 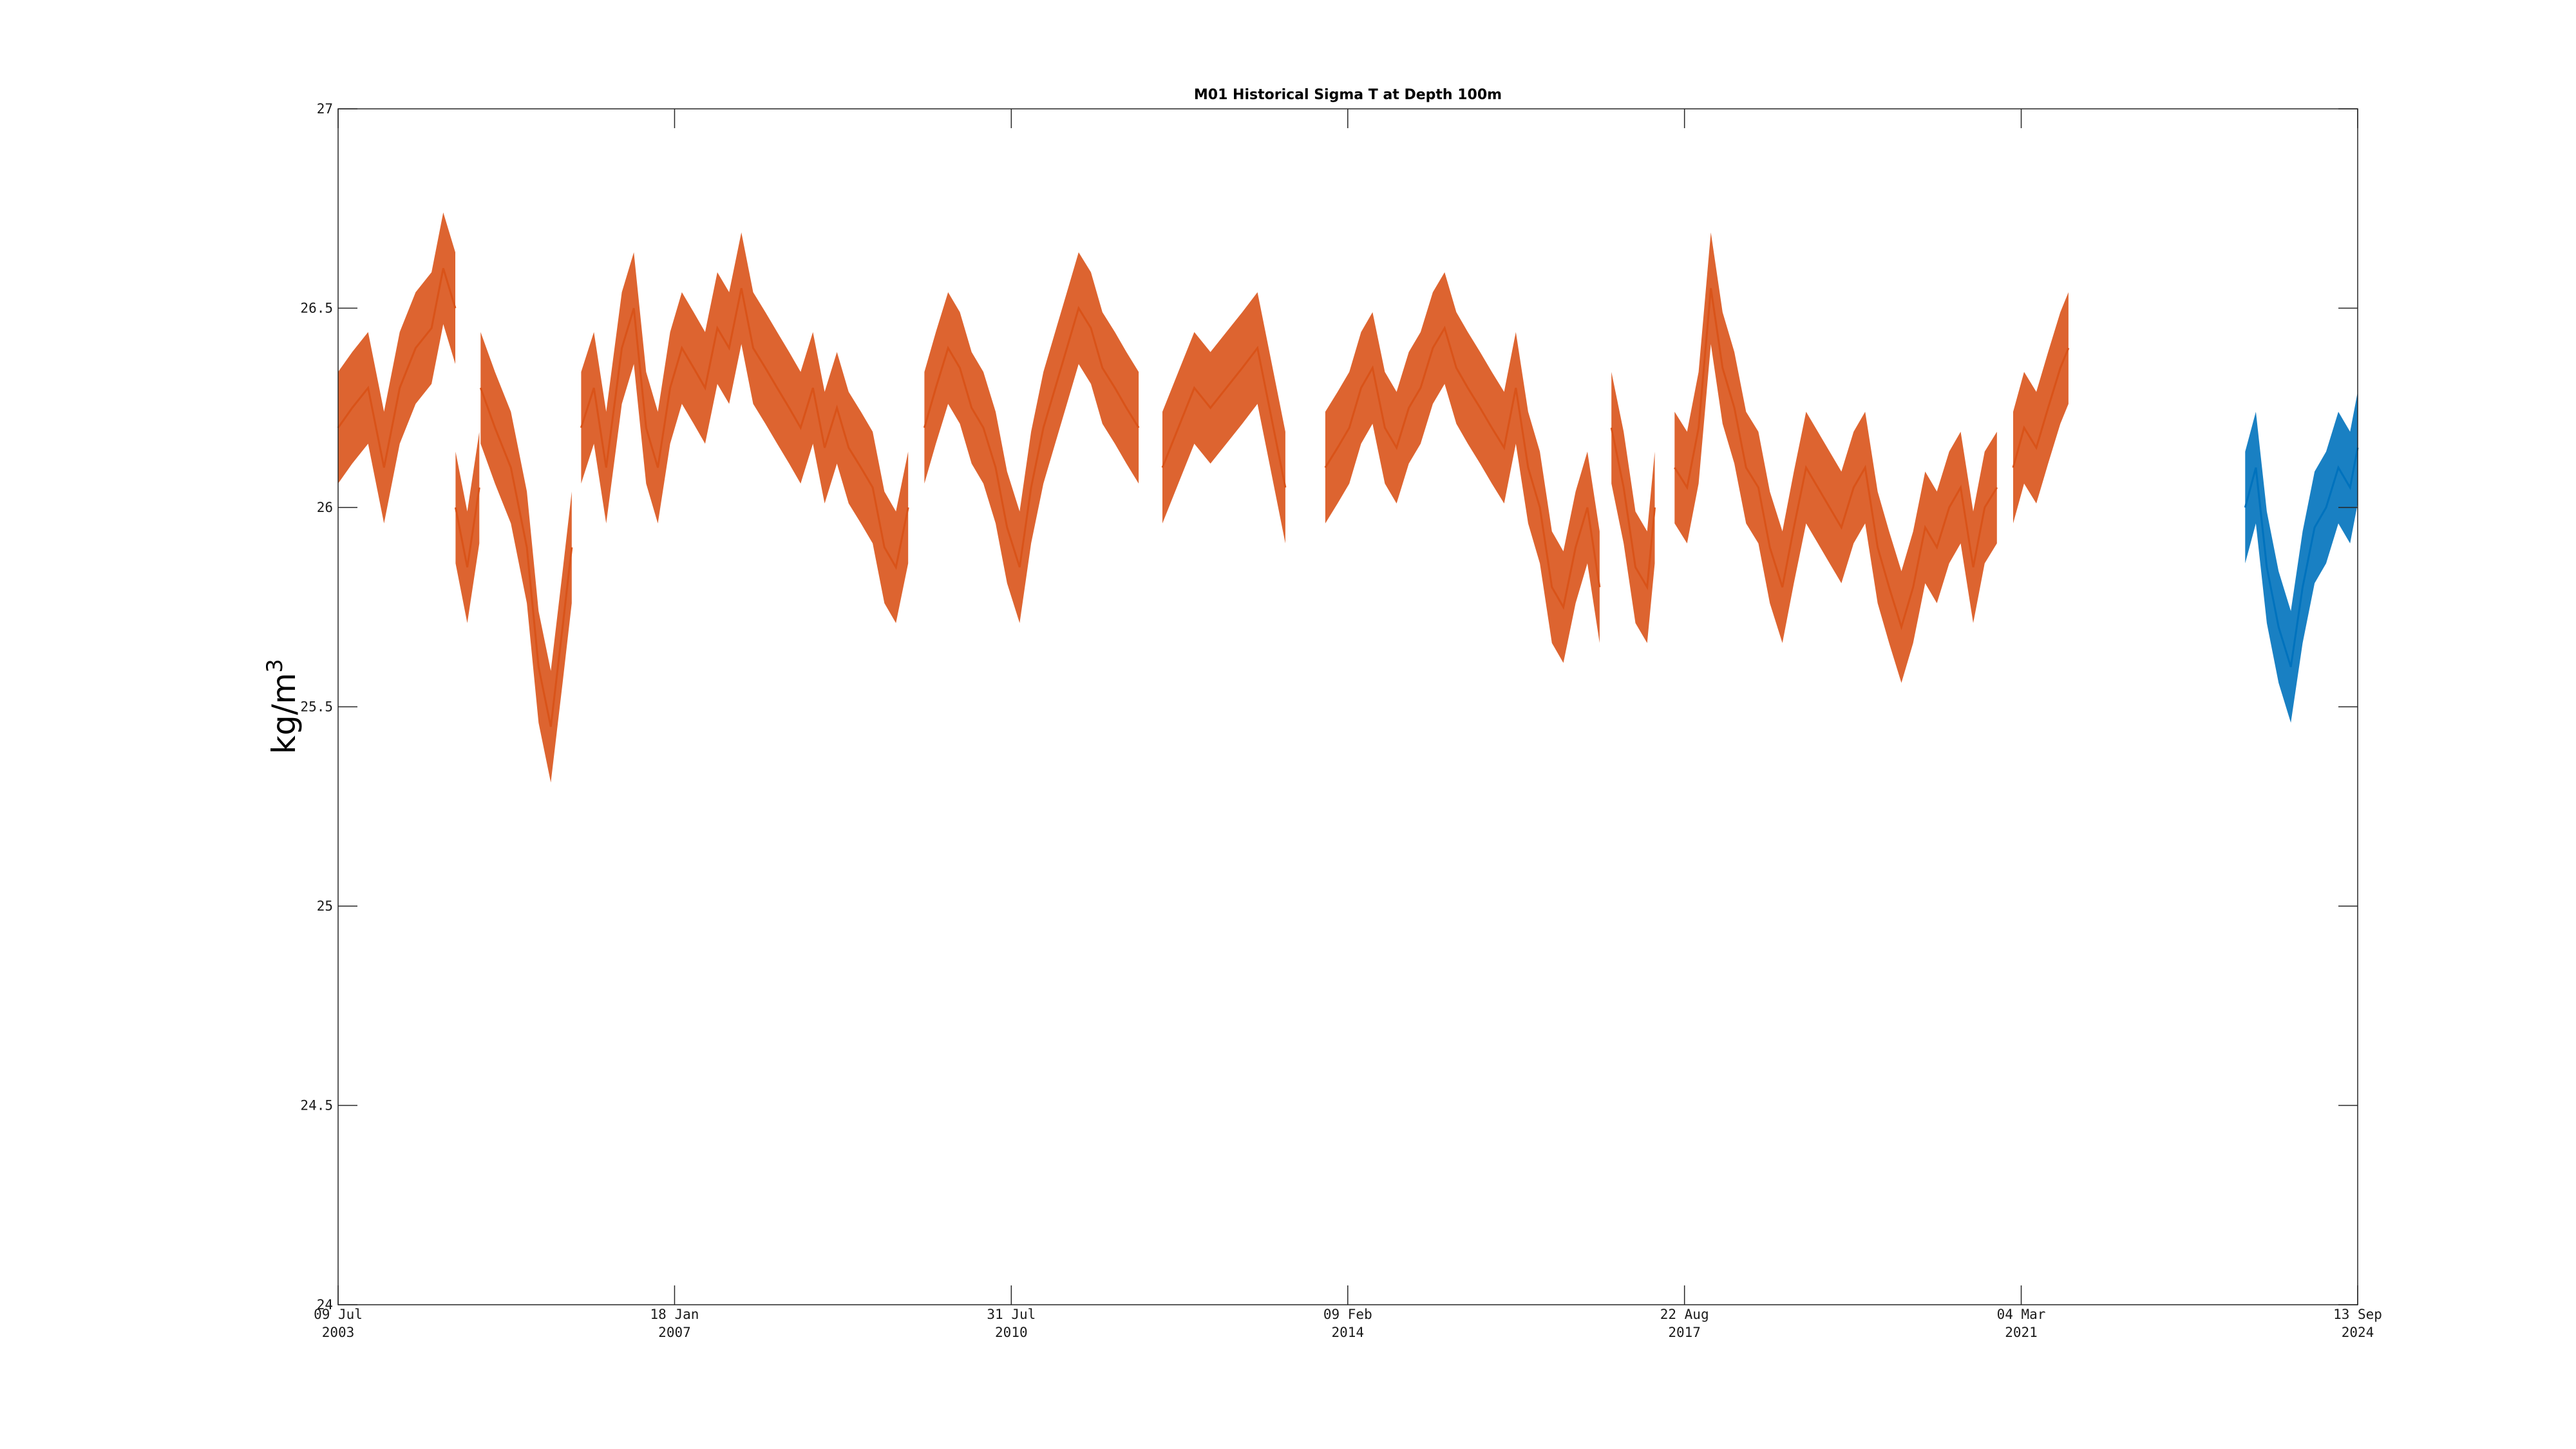 I want to click on x-tick-label-year: 2017, so click(x=1684, y=1333).